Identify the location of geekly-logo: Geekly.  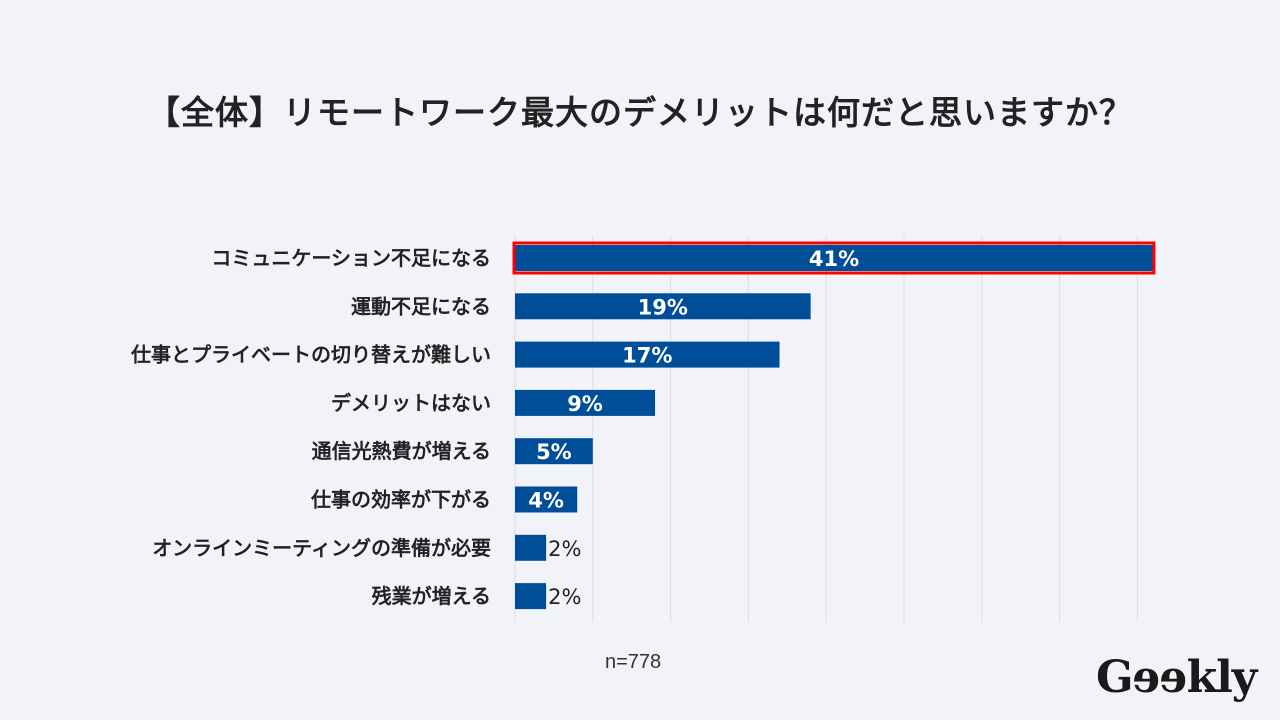
(1176, 677).